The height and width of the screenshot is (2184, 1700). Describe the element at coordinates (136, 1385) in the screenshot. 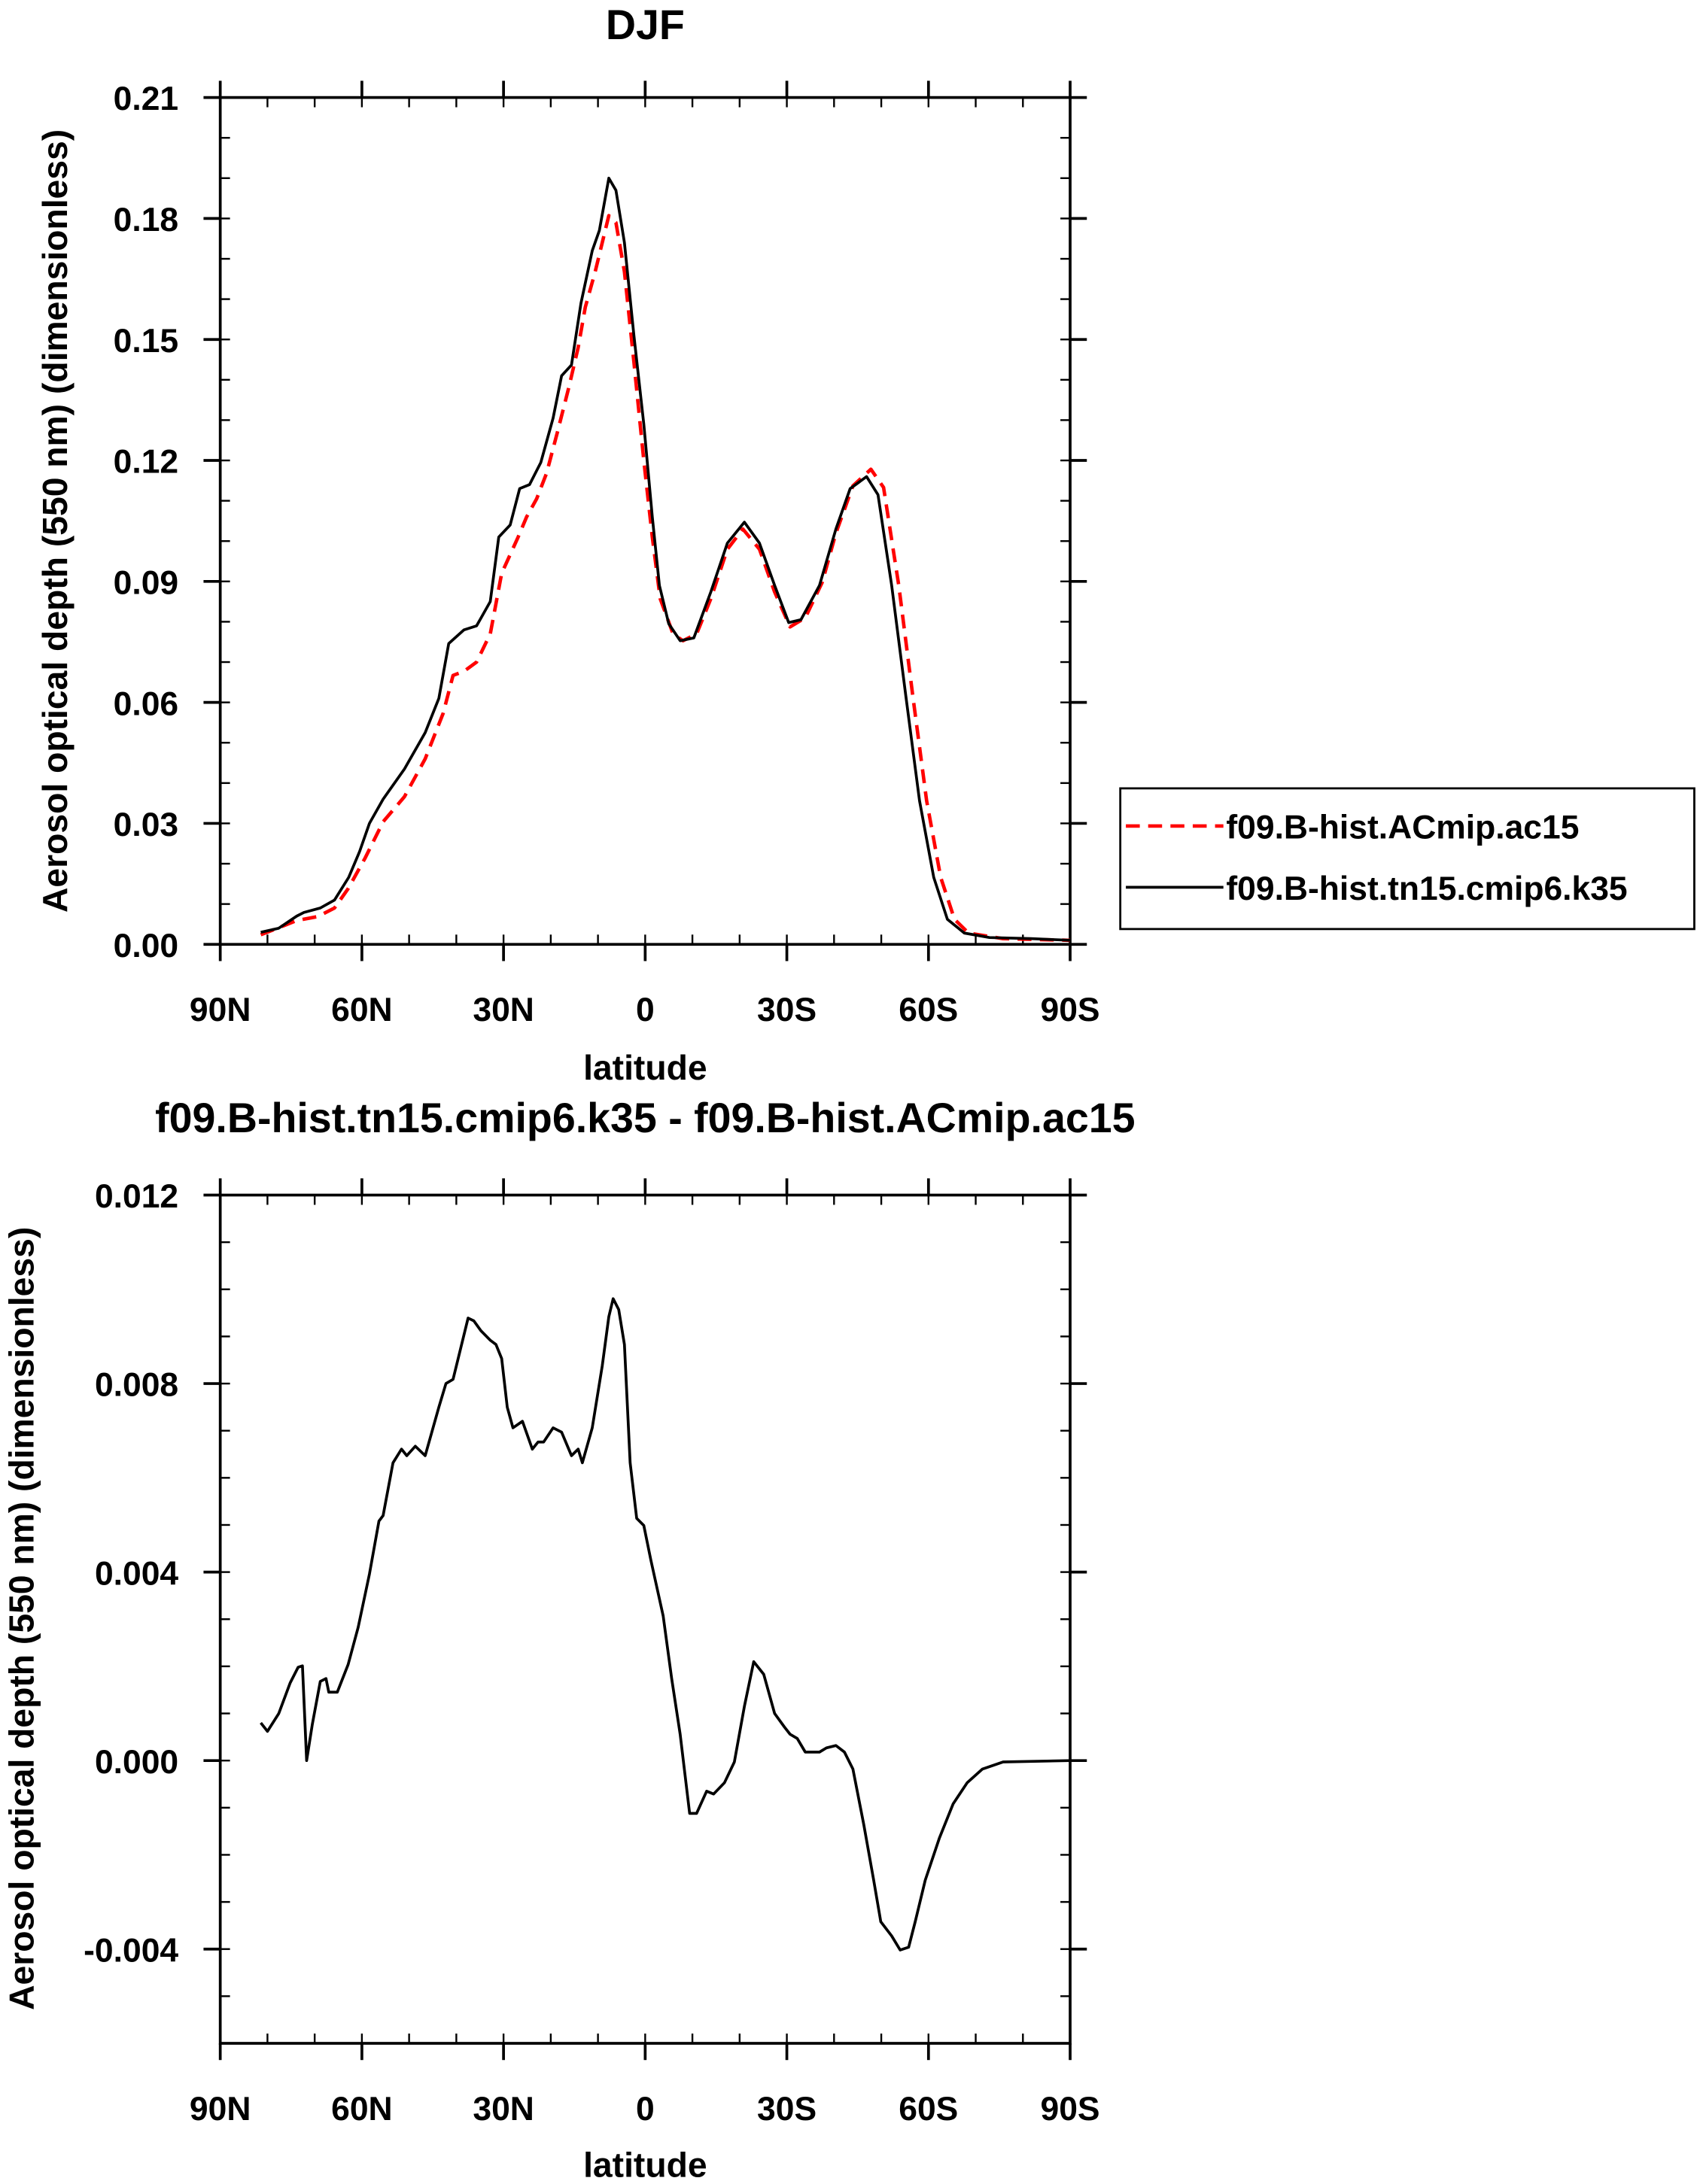

I see `y-tick-label: 0.008` at that location.